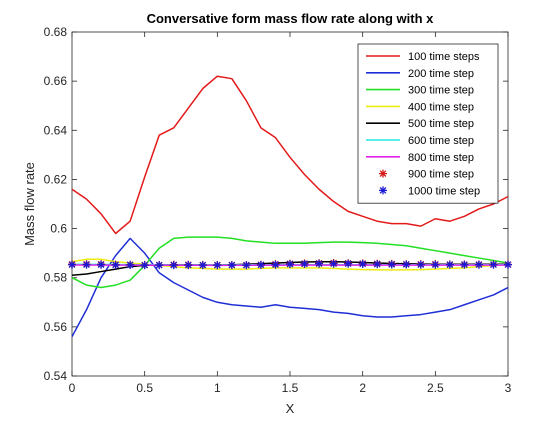 The height and width of the screenshot is (425, 560). Describe the element at coordinates (29, 204) in the screenshot. I see `y-axis-label: Mass flow rate` at that location.